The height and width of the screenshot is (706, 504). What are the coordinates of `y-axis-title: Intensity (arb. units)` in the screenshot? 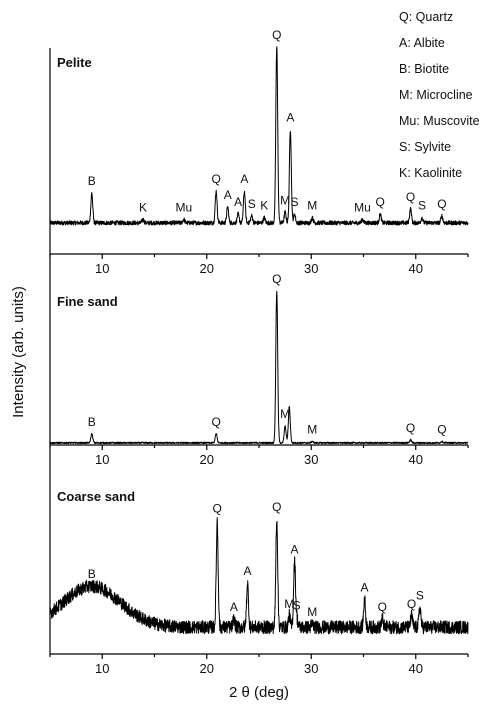 It's located at (18, 352).